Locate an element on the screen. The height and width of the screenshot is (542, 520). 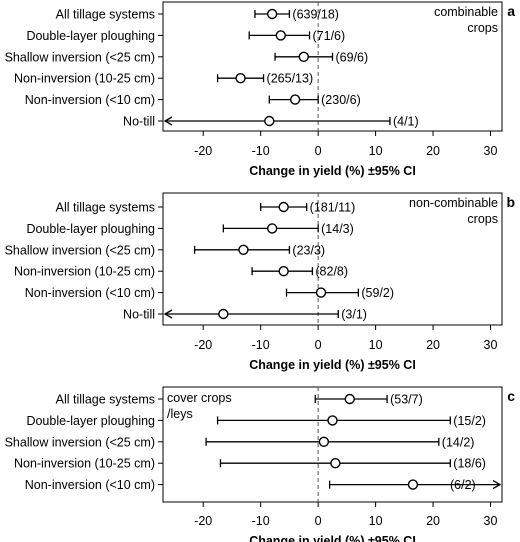
sample-size-label: (15/2) is located at coordinates (469, 421).